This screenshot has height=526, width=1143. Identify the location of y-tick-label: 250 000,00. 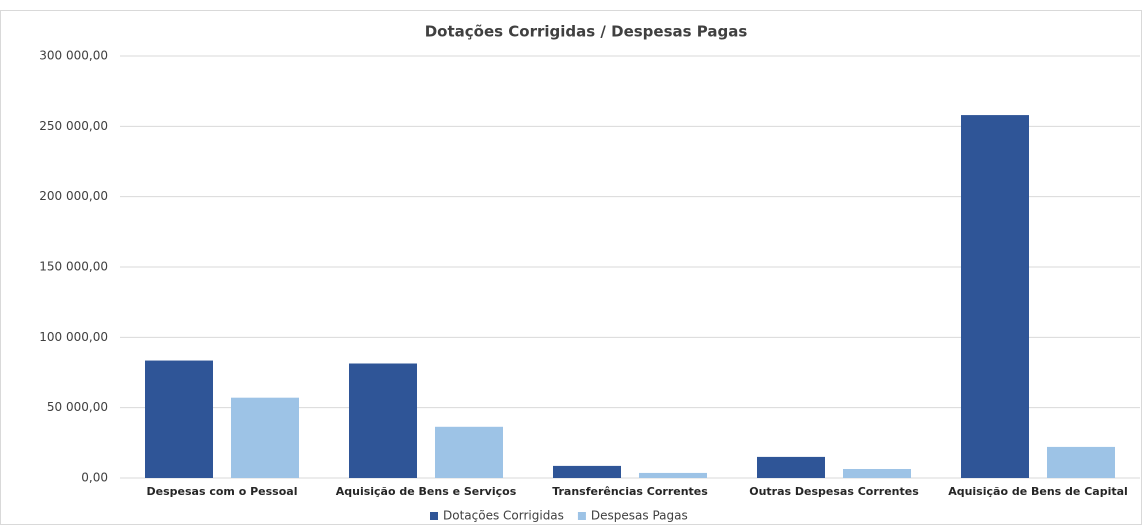
(73, 126).